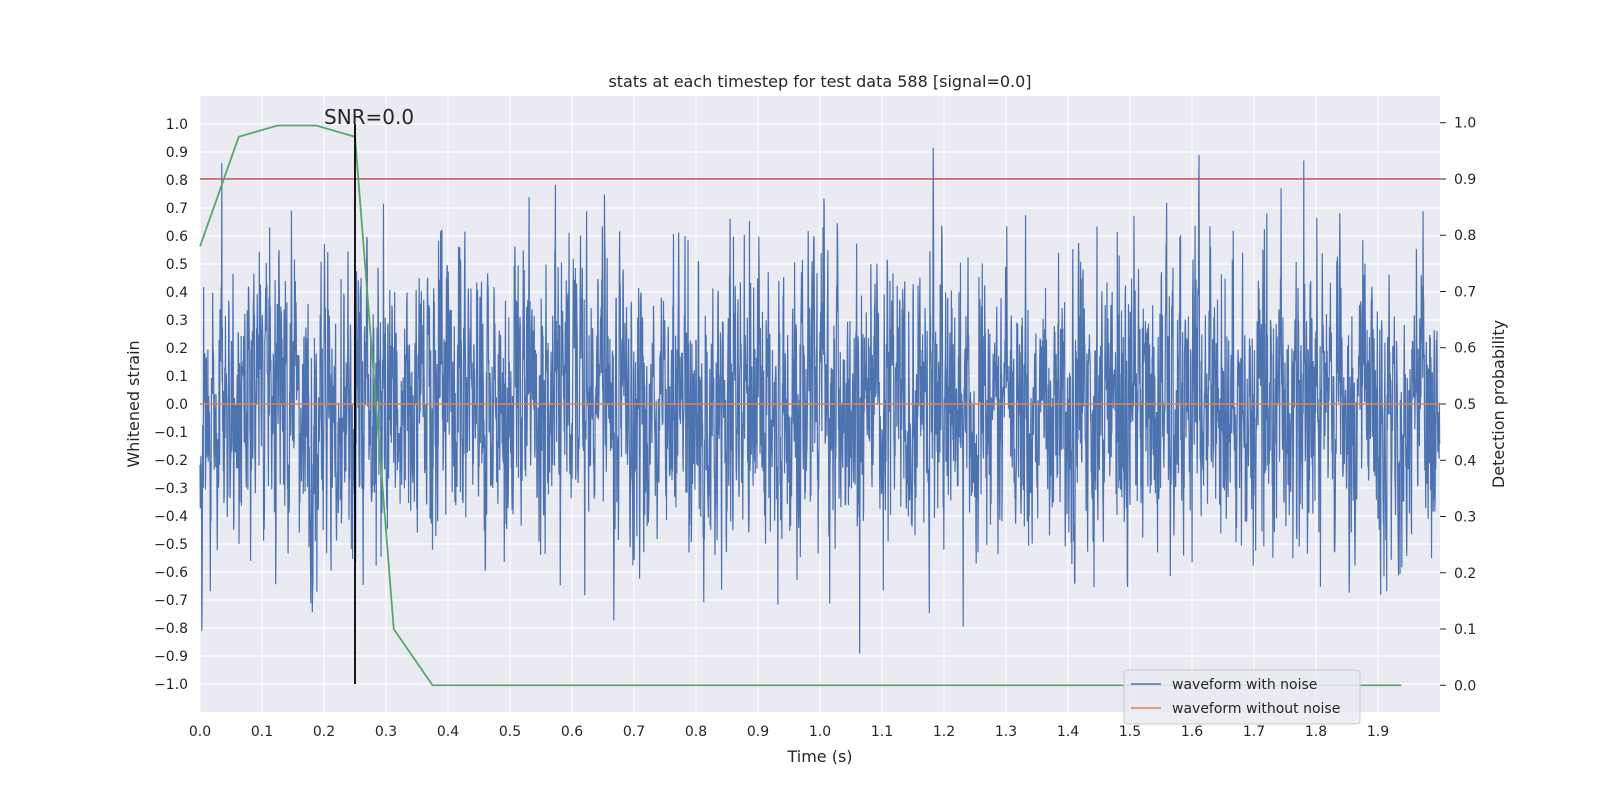 The image size is (1600, 800). I want to click on y2-tick-label: 0.1, so click(1465, 630).